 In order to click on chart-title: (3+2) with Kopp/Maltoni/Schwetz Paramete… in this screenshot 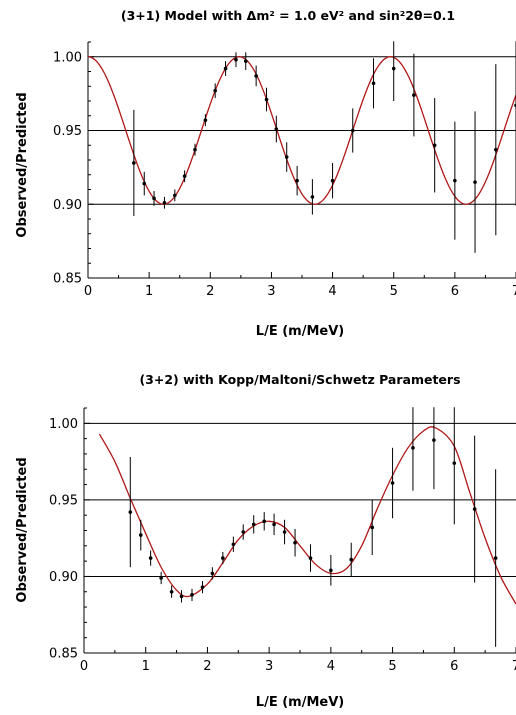, I will do `click(299, 379)`.